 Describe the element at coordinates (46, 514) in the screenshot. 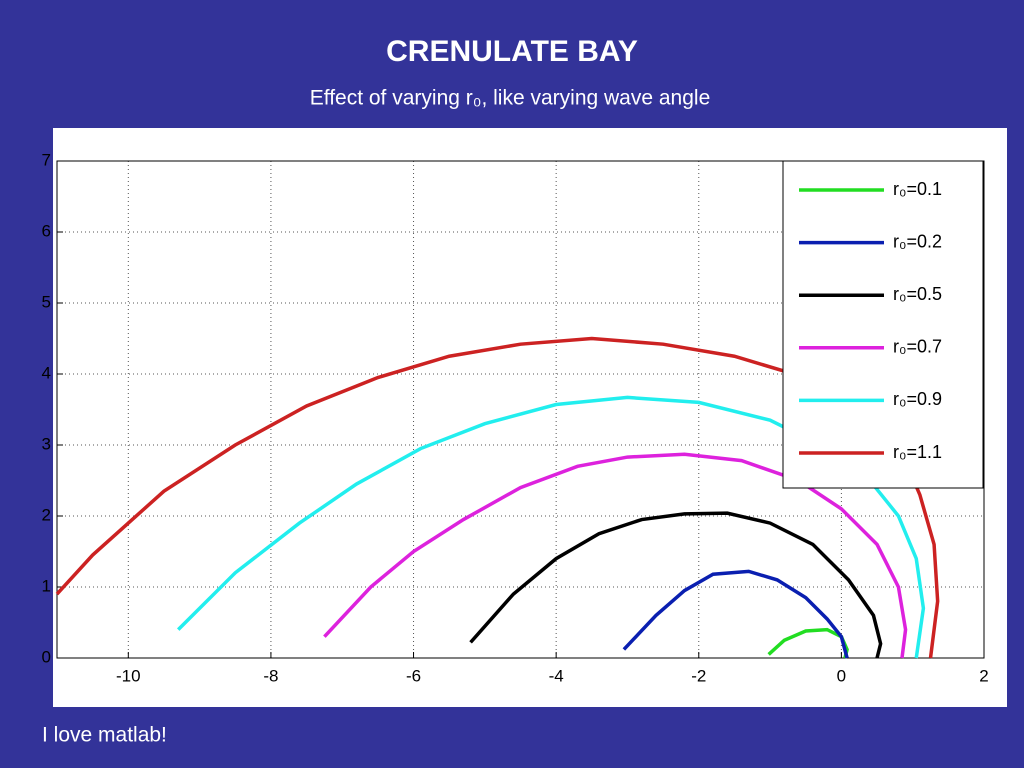

I see `y-tick-label: 2` at that location.